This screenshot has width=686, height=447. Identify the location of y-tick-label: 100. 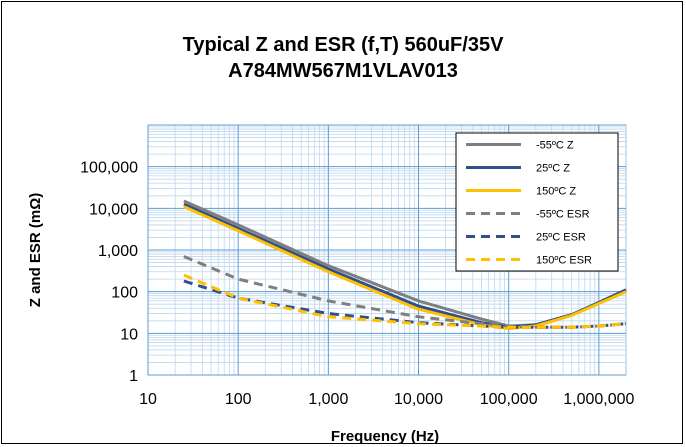
(124, 293).